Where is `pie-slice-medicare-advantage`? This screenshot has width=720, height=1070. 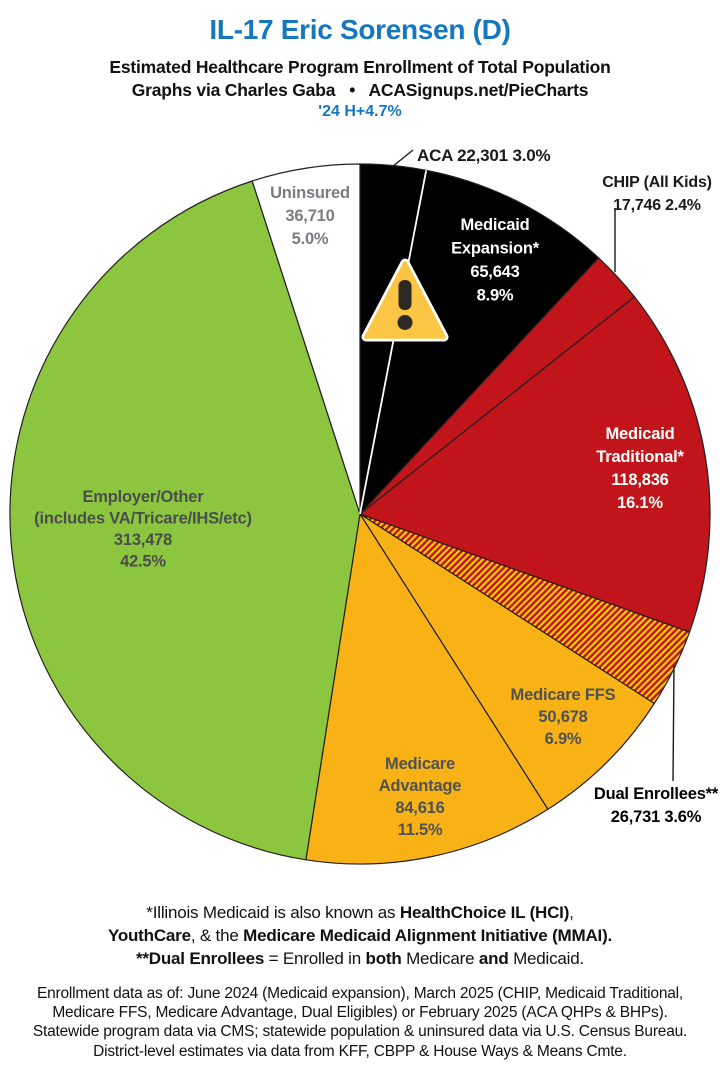
pie-slice-medicare-advantage is located at coordinates (427, 688).